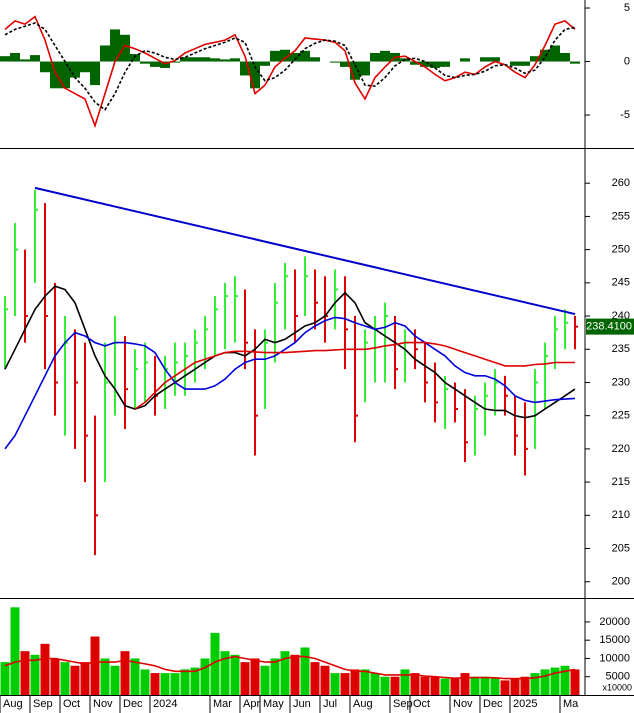 This screenshot has height=713, width=634. What do you see at coordinates (621, 482) in the screenshot?
I see `y-tick-label: 215` at bounding box center [621, 482].